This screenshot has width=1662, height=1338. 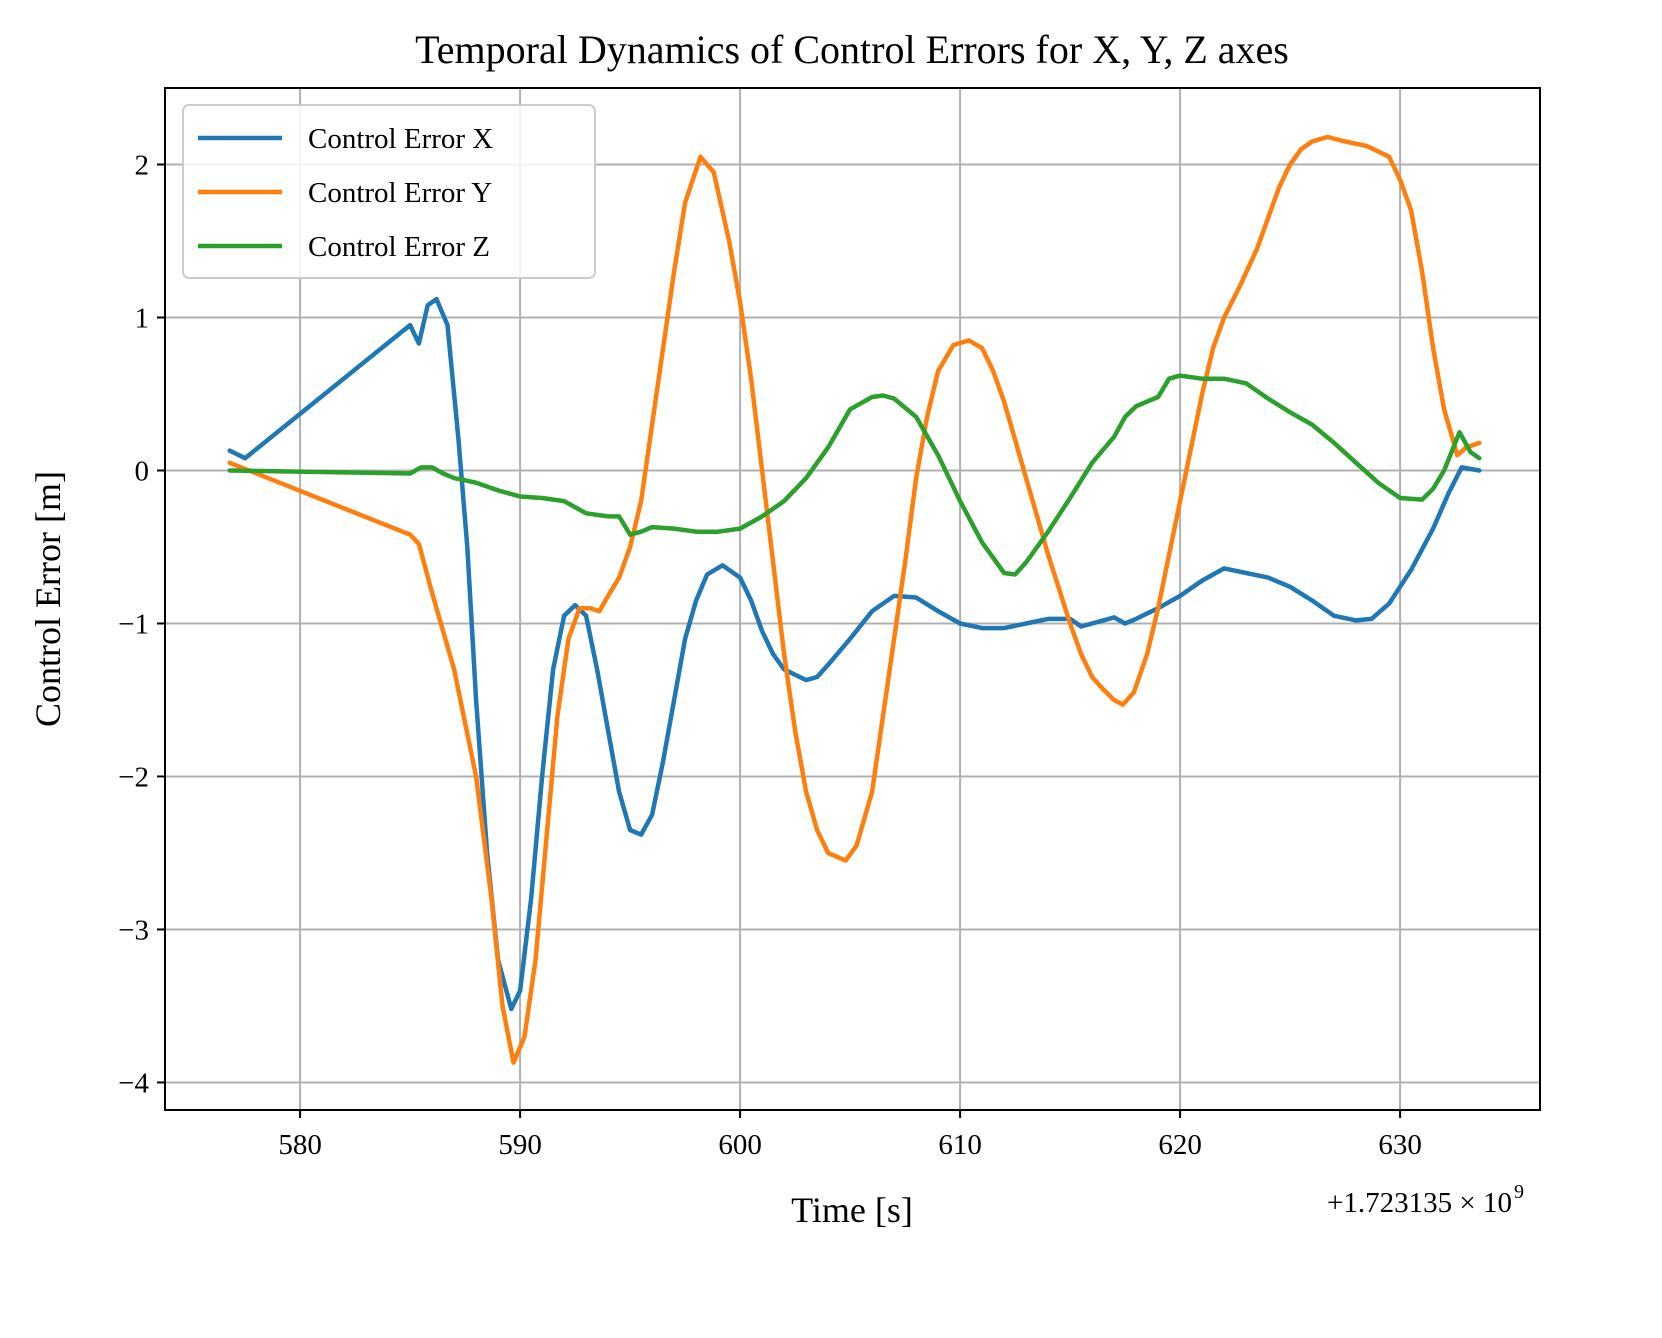 What do you see at coordinates (852, 1210) in the screenshot?
I see `x-axis-label: Time [s]` at bounding box center [852, 1210].